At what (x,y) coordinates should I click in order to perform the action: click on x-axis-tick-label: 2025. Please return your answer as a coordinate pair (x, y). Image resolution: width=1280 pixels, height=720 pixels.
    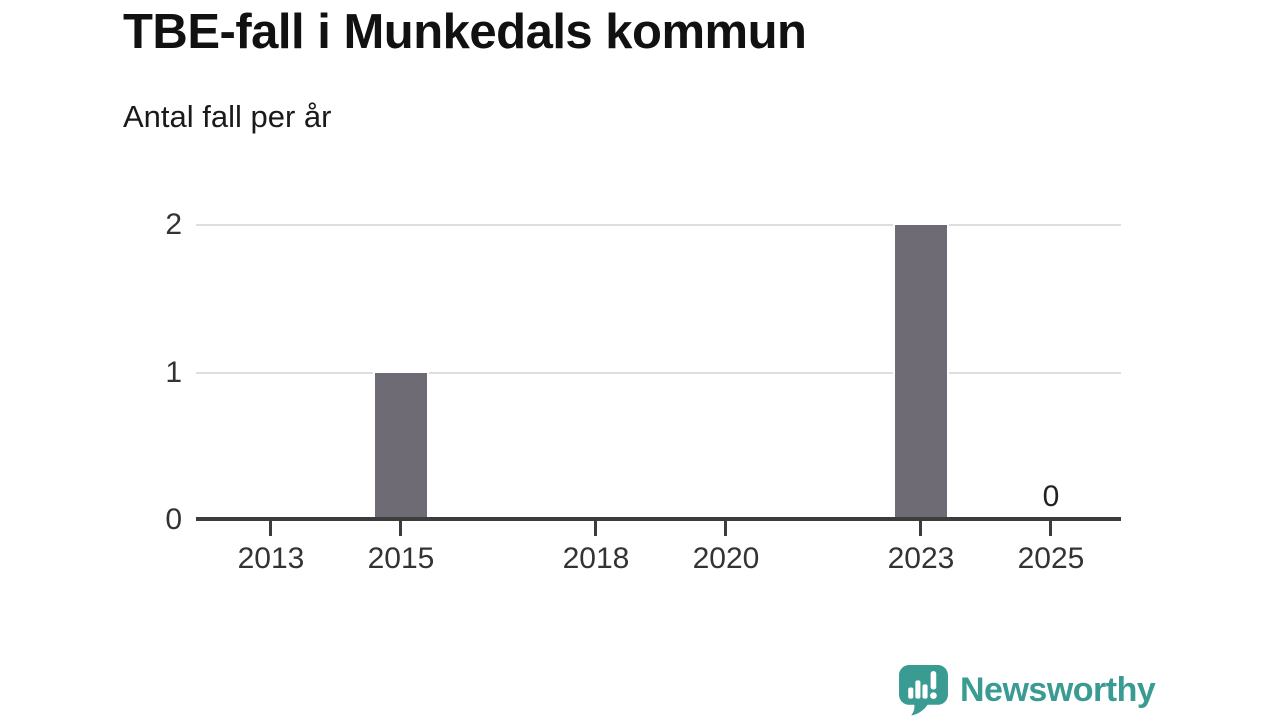
    Looking at the image, I should click on (1051, 558).